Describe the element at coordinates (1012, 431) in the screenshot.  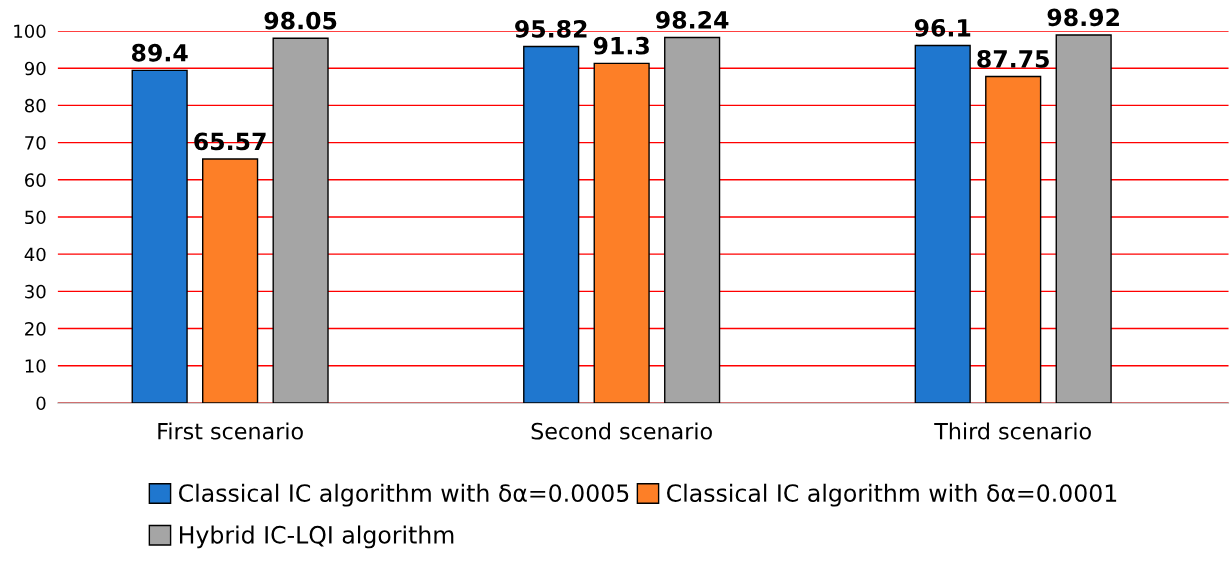
I see `x-tick-label: Third scenario` at that location.